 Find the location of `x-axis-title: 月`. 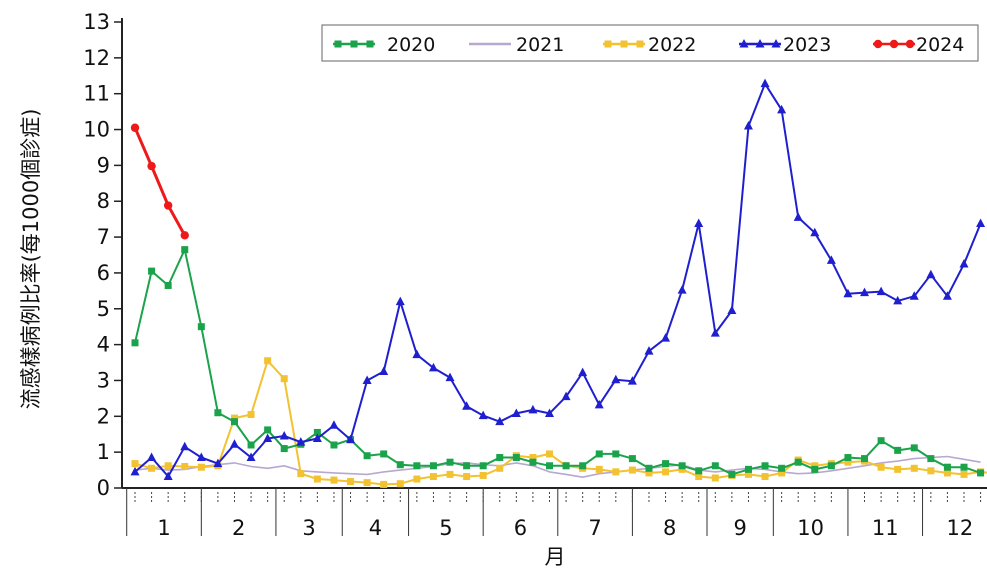

x-axis-title: 月 is located at coordinates (555, 557).